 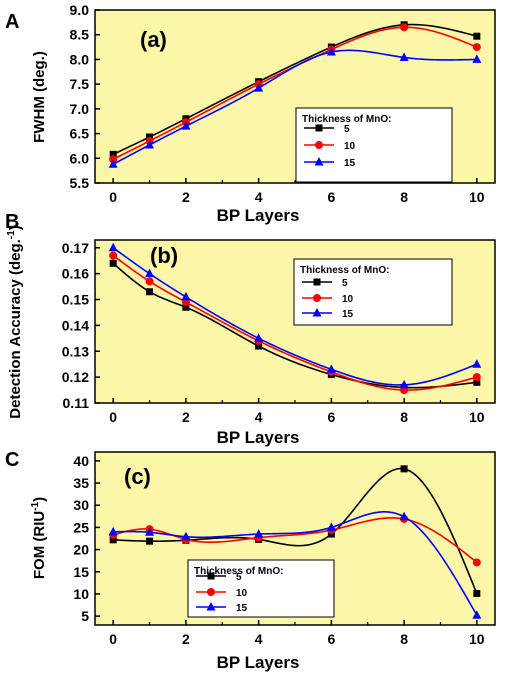 What do you see at coordinates (81, 527) in the screenshot?
I see `y-tick-label: 25` at bounding box center [81, 527].